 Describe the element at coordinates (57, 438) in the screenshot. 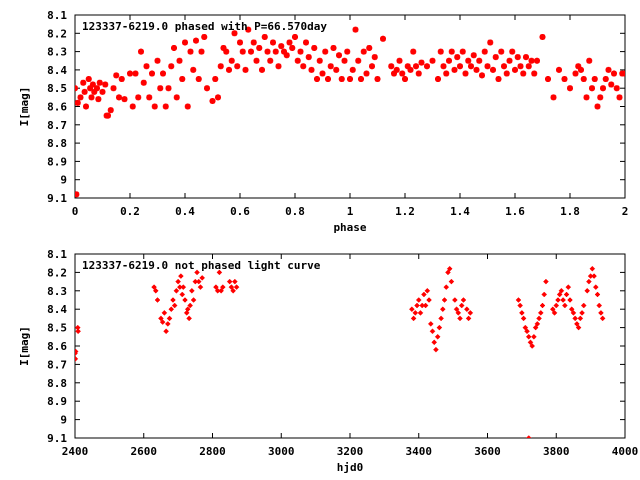

I see `y-tick-label: 9.1` at that location.